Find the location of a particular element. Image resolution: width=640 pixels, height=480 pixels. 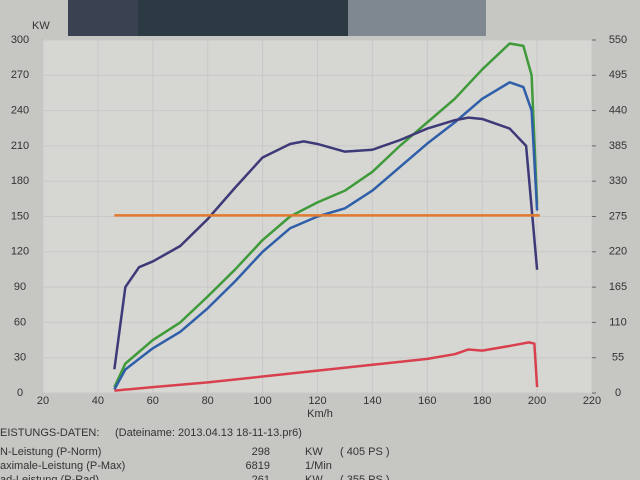

y2-tick-label: 385 is located at coordinates (618, 146).